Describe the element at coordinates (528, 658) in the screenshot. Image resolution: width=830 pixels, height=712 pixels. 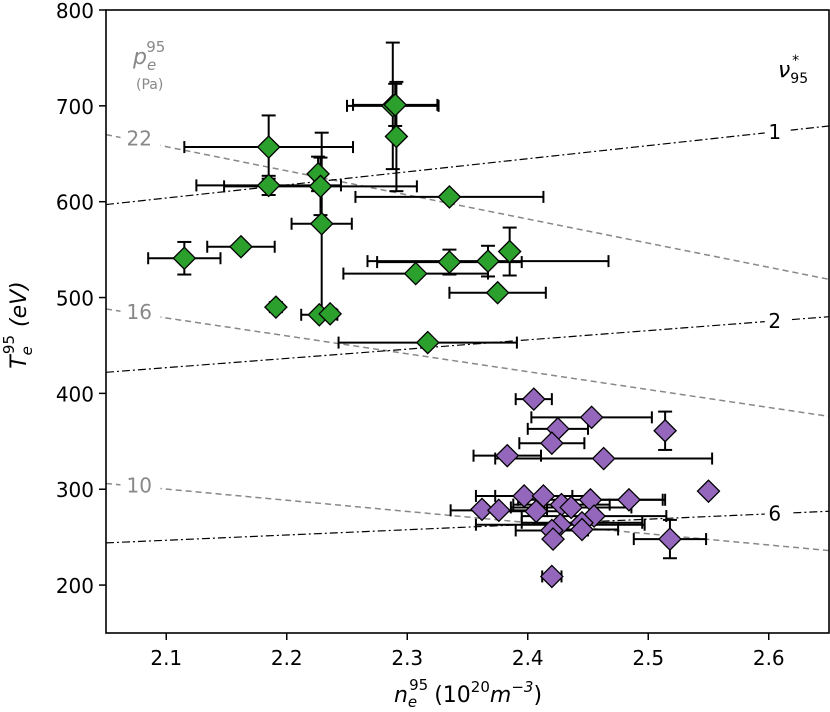
I see `x-tick-label: 2.4` at that location.